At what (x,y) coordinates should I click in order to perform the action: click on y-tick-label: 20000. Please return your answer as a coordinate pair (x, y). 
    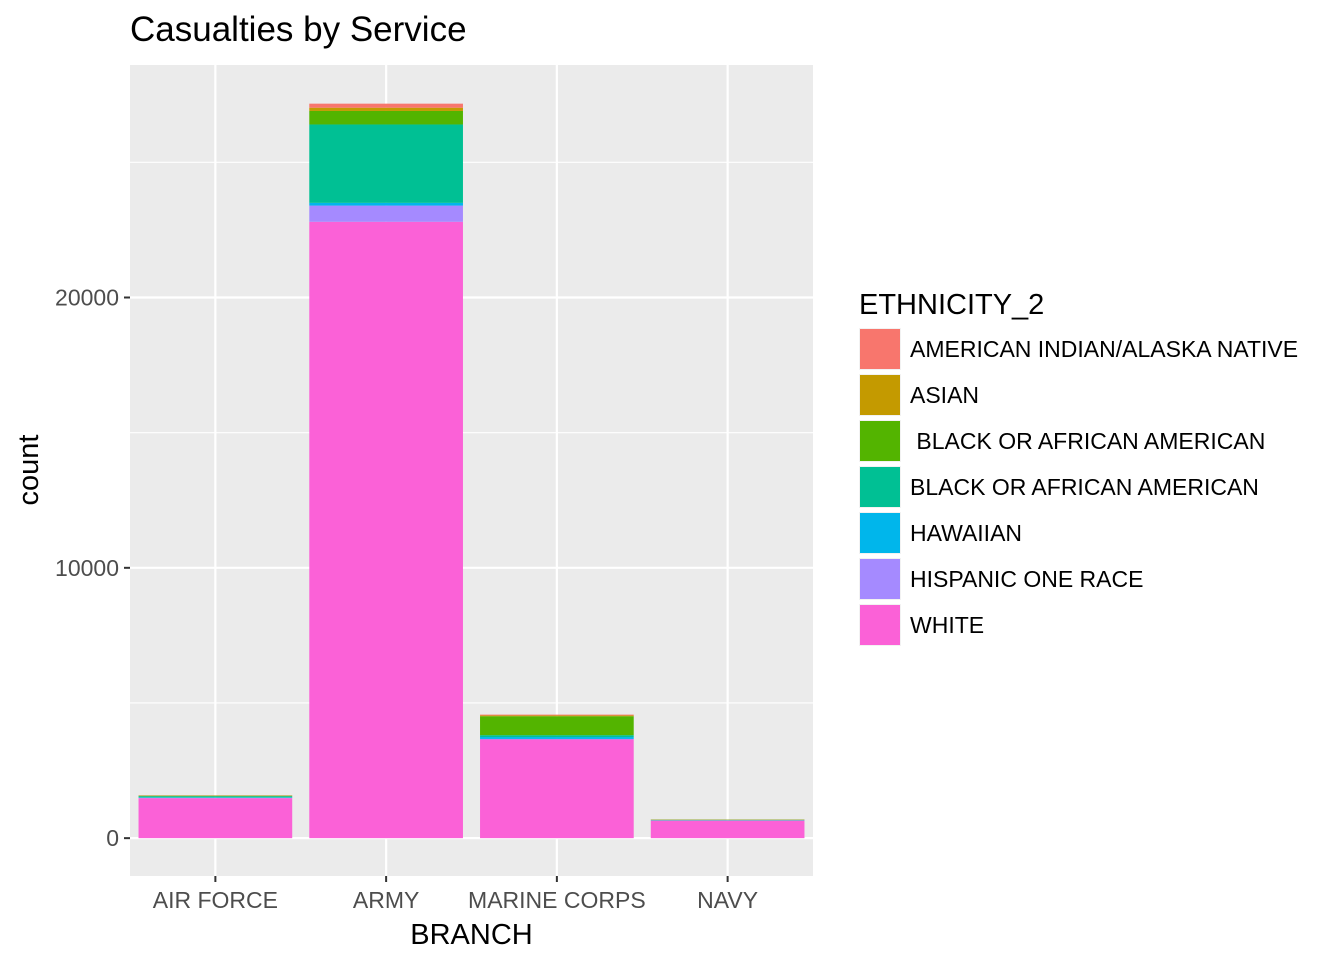
    Looking at the image, I should click on (87, 297).